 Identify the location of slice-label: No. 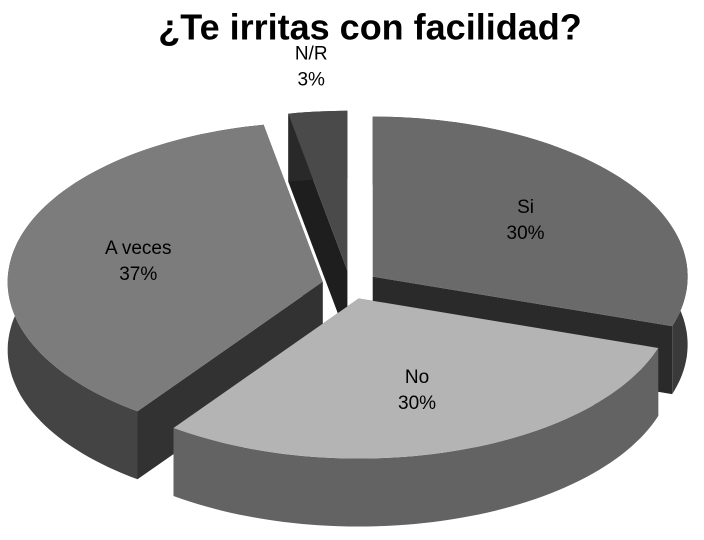
(417, 377).